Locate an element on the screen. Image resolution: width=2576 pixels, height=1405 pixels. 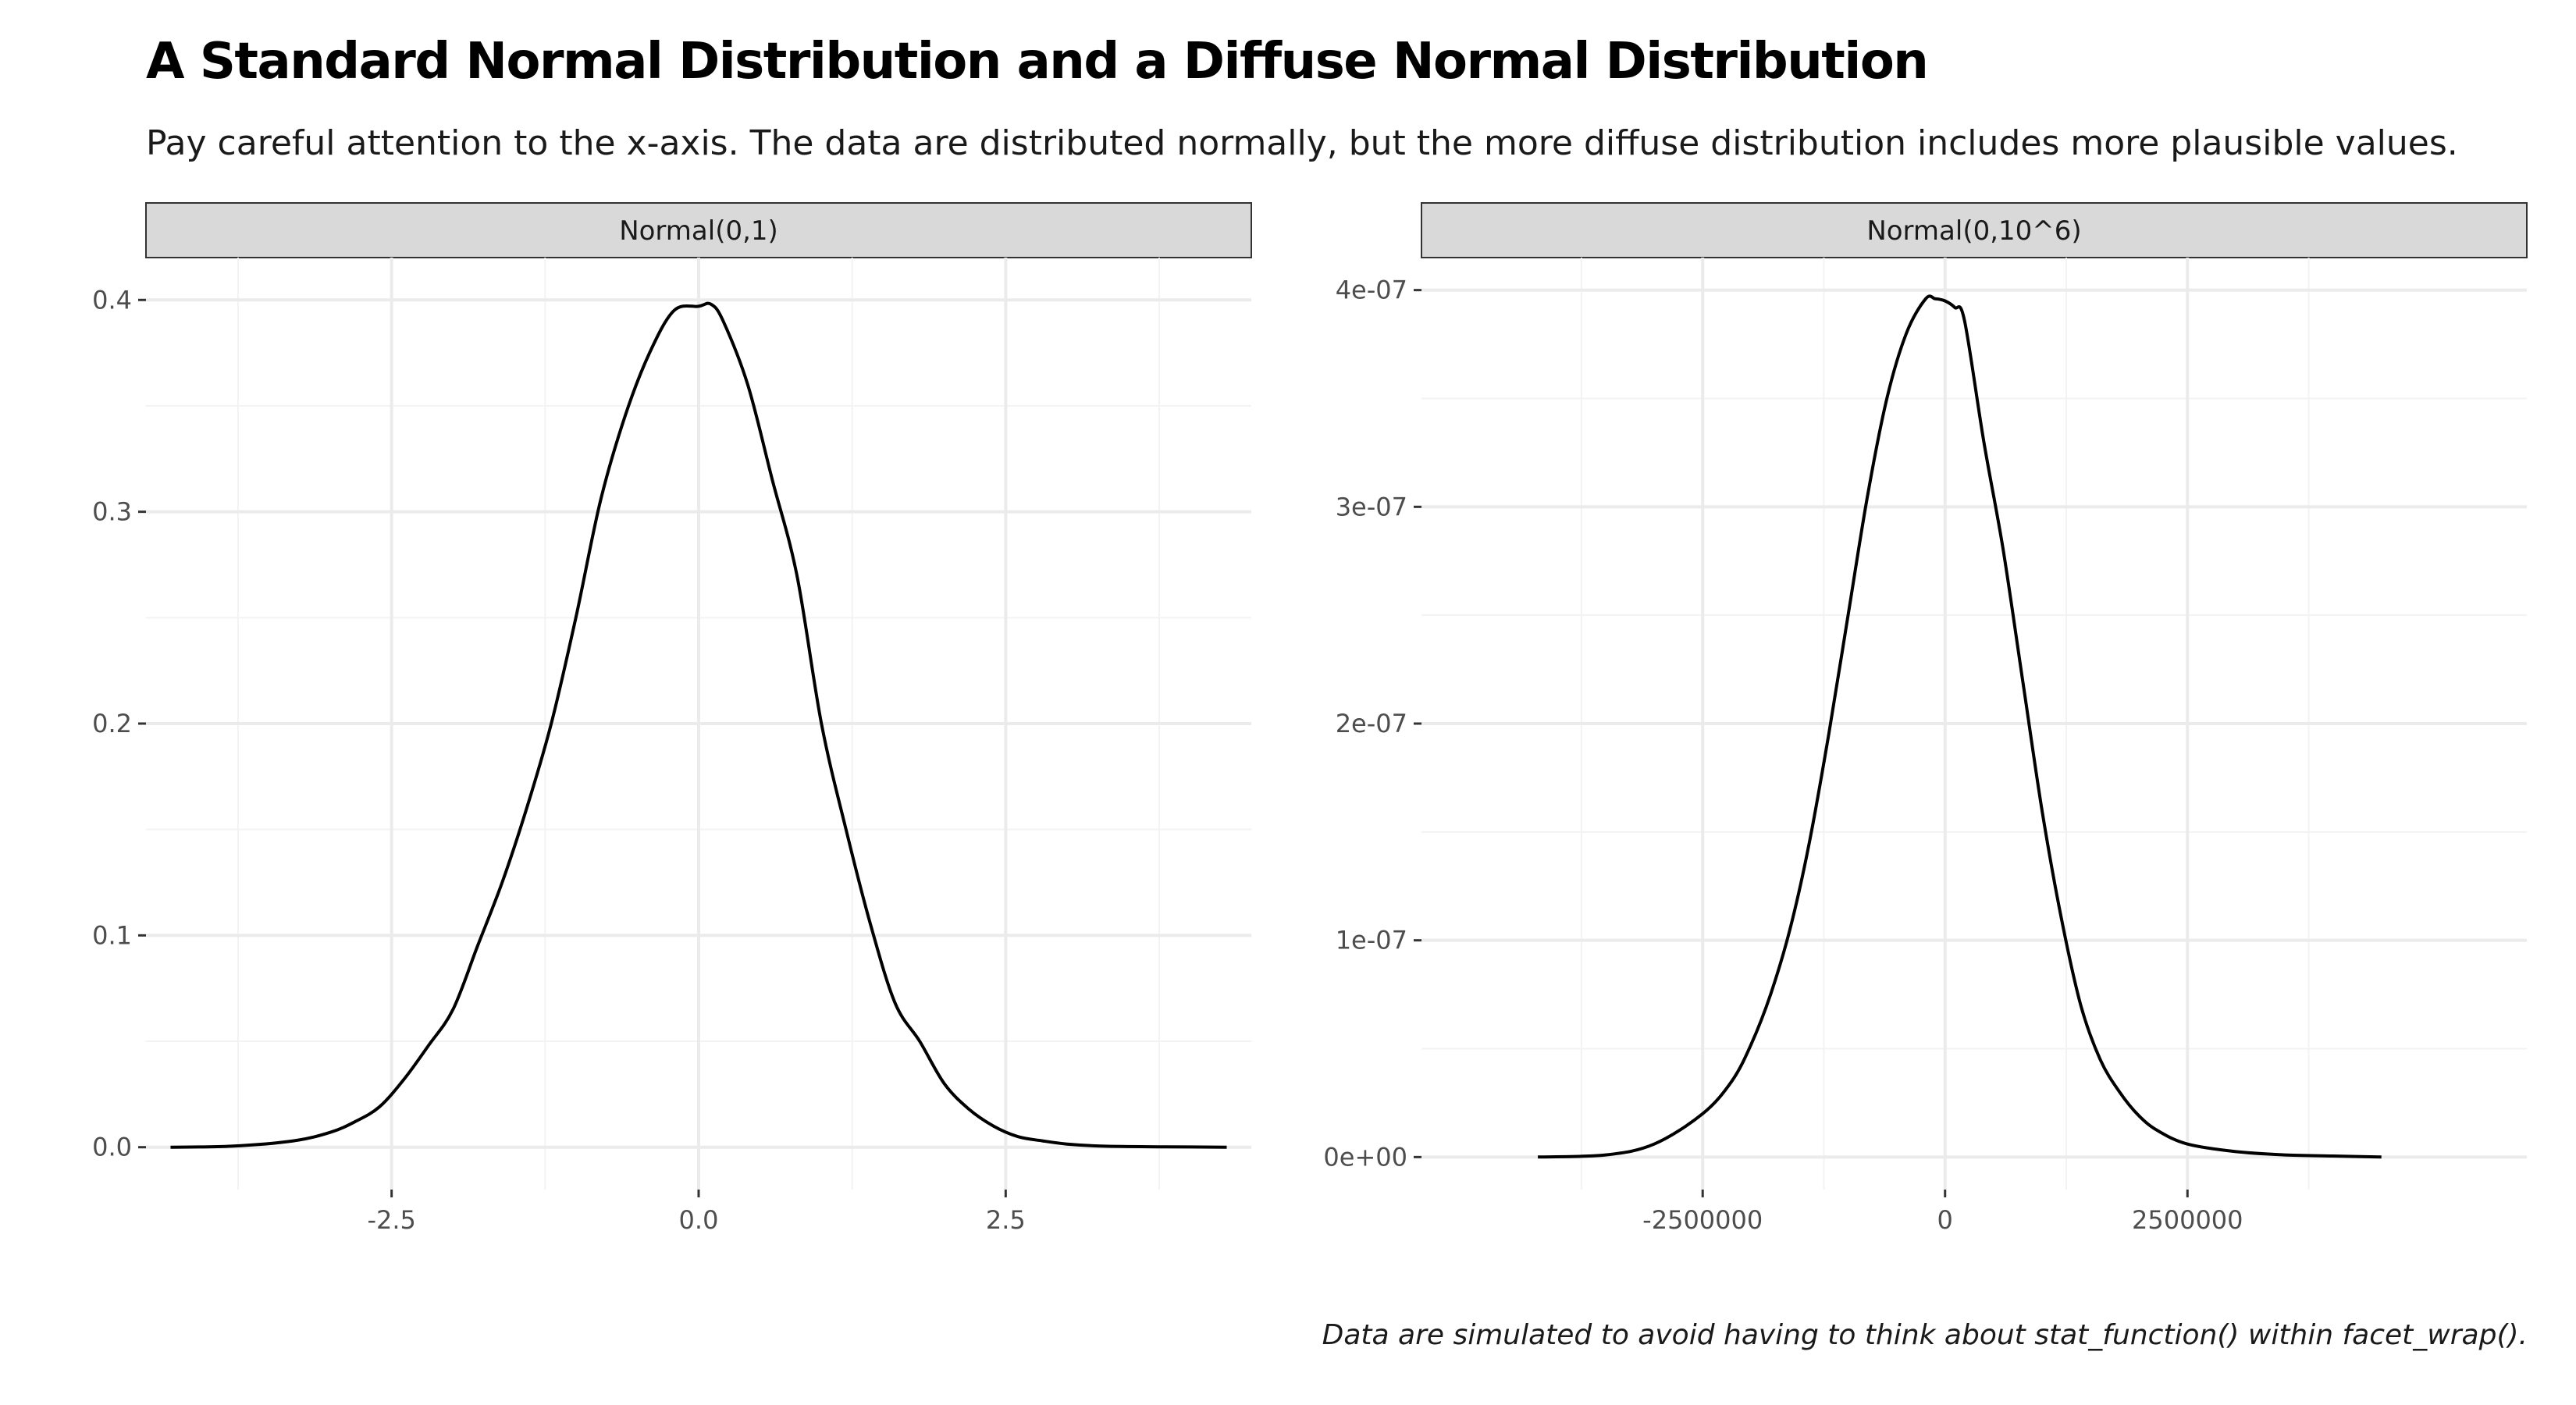
x-tick-label: 0.0 is located at coordinates (699, 1220).